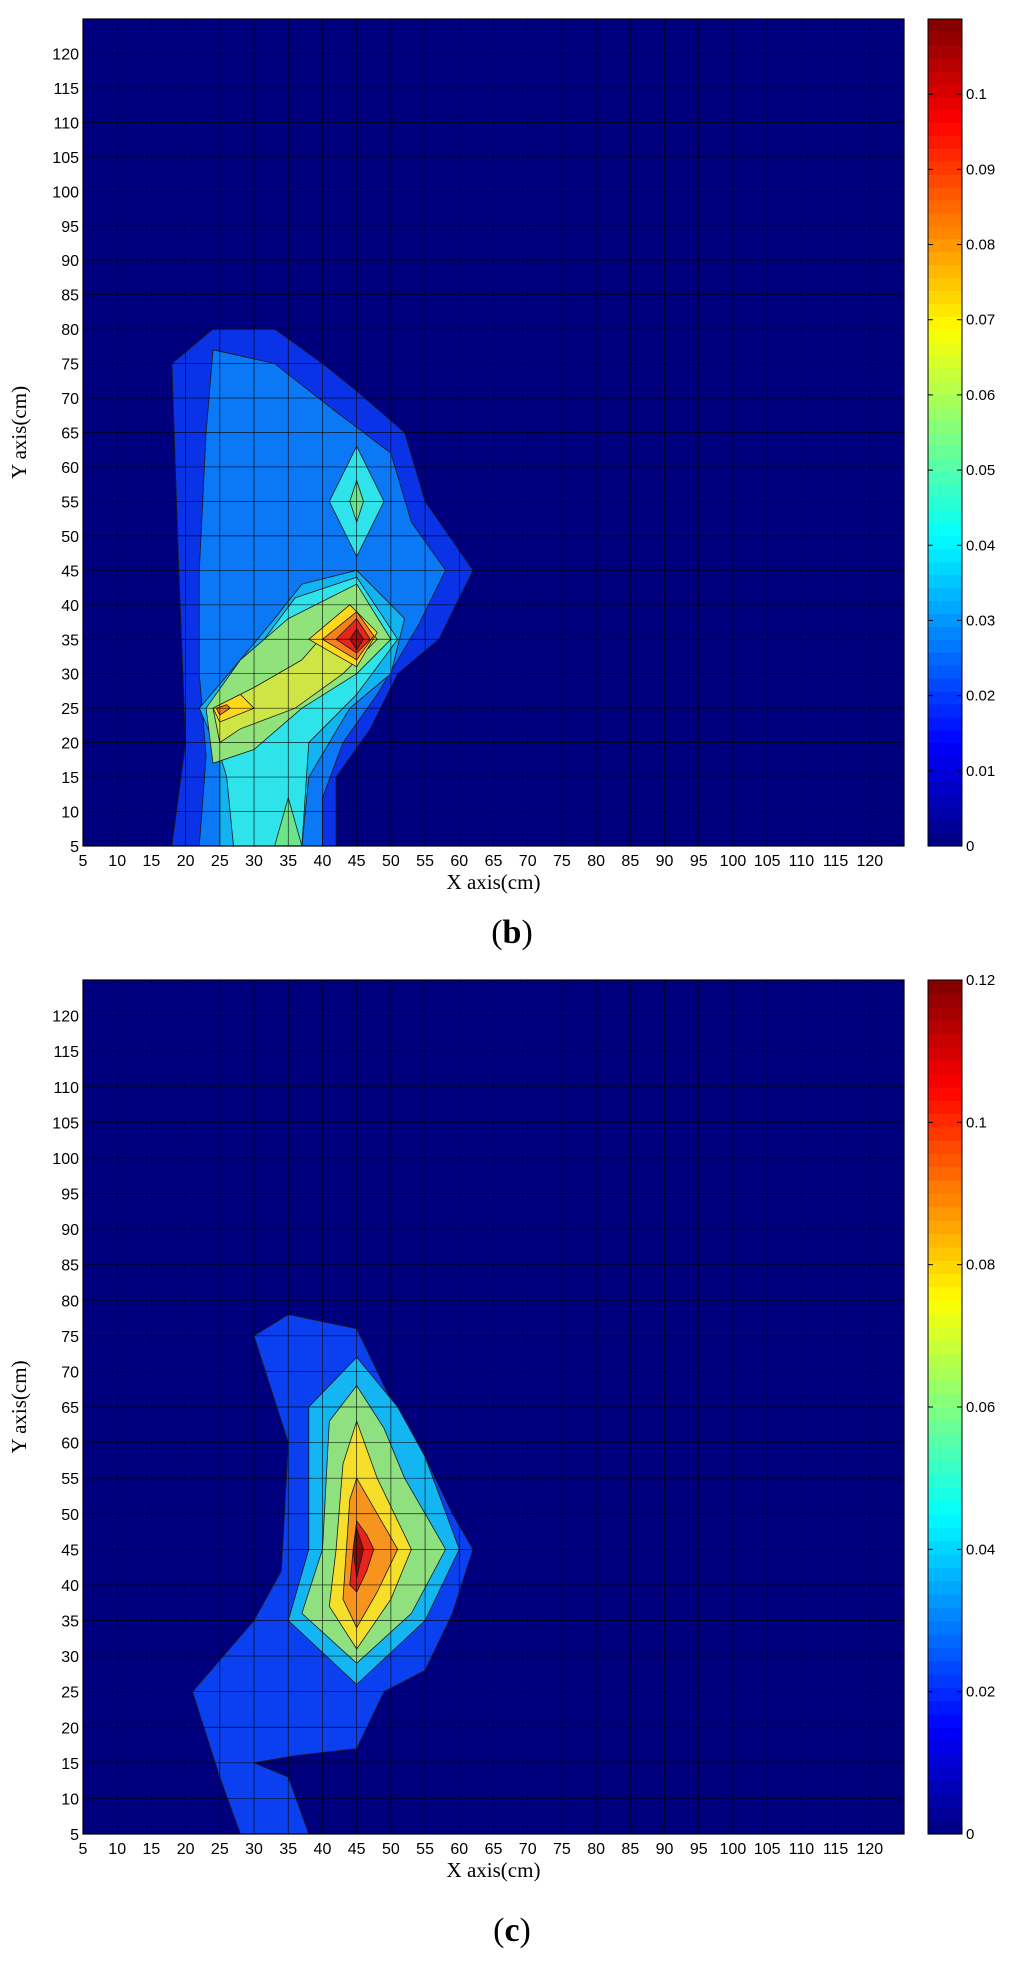 This screenshot has width=1024, height=1968. Describe the element at coordinates (970, 846) in the screenshot. I see `colorbar-tick-label-0: 0` at that location.